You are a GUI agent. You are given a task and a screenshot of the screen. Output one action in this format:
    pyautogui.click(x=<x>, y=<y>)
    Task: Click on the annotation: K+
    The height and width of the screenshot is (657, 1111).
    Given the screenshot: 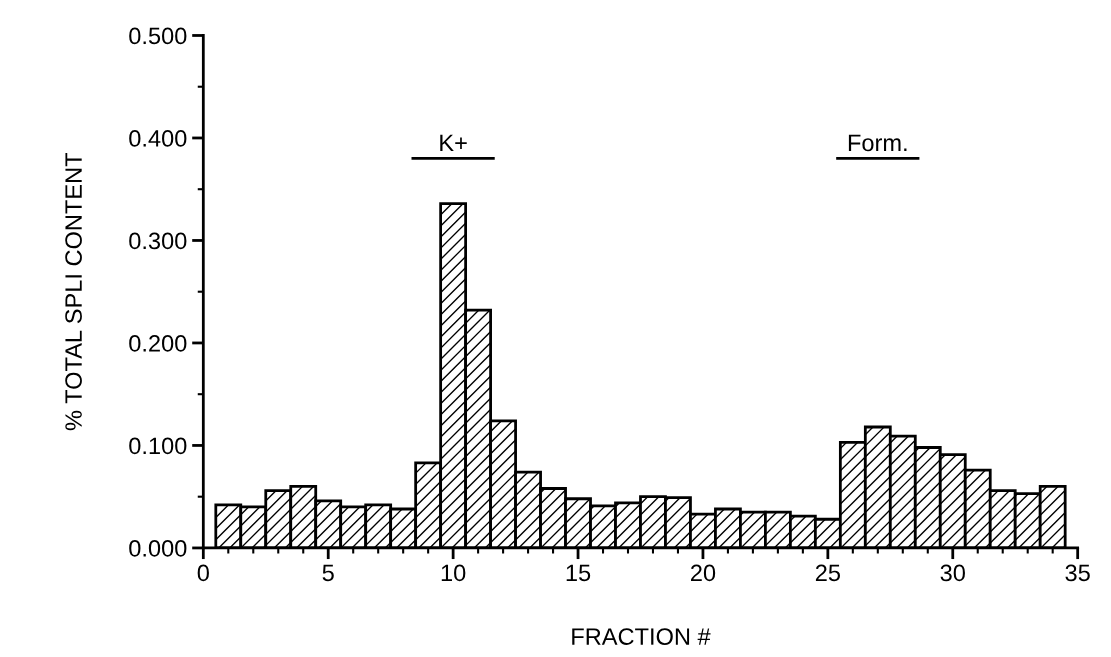 What is the action you would take?
    pyautogui.click(x=453, y=143)
    